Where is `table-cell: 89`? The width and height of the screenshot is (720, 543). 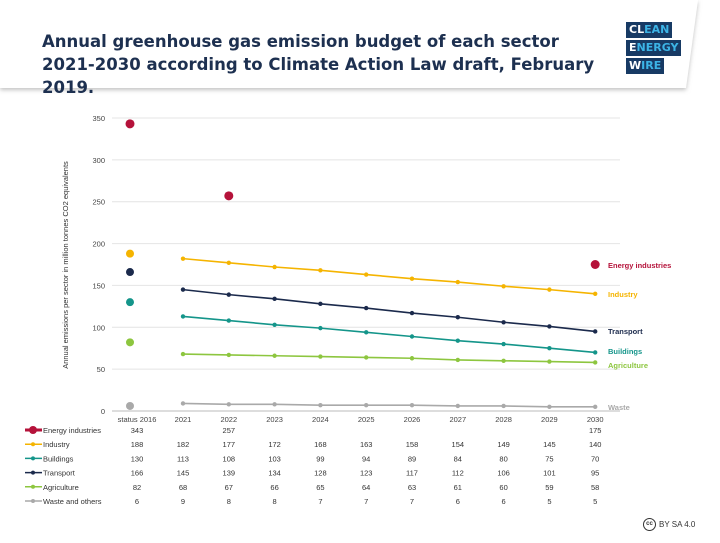
table-cell: 89 is located at coordinates (412, 458).